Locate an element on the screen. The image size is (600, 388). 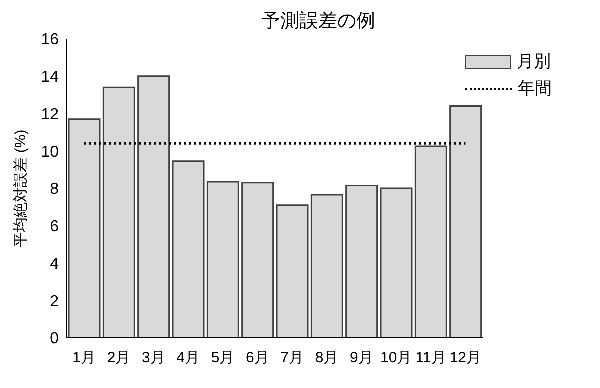
x-tick-label: 2月 is located at coordinates (119, 358).